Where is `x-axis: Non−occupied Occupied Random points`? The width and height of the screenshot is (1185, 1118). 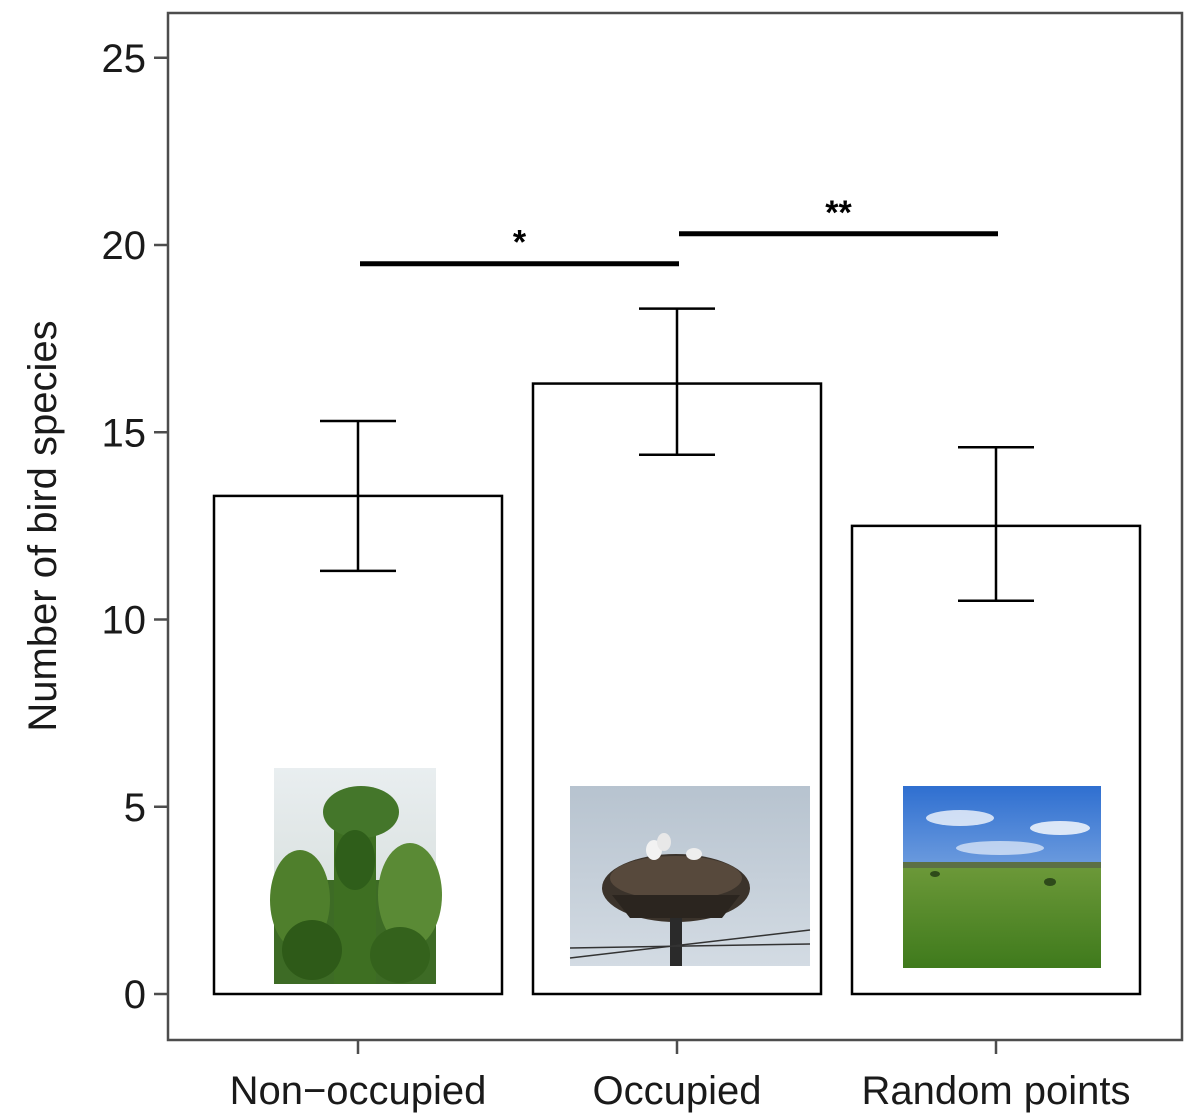
x-axis: Non−occupied Occupied Random points is located at coordinates (680, 1076).